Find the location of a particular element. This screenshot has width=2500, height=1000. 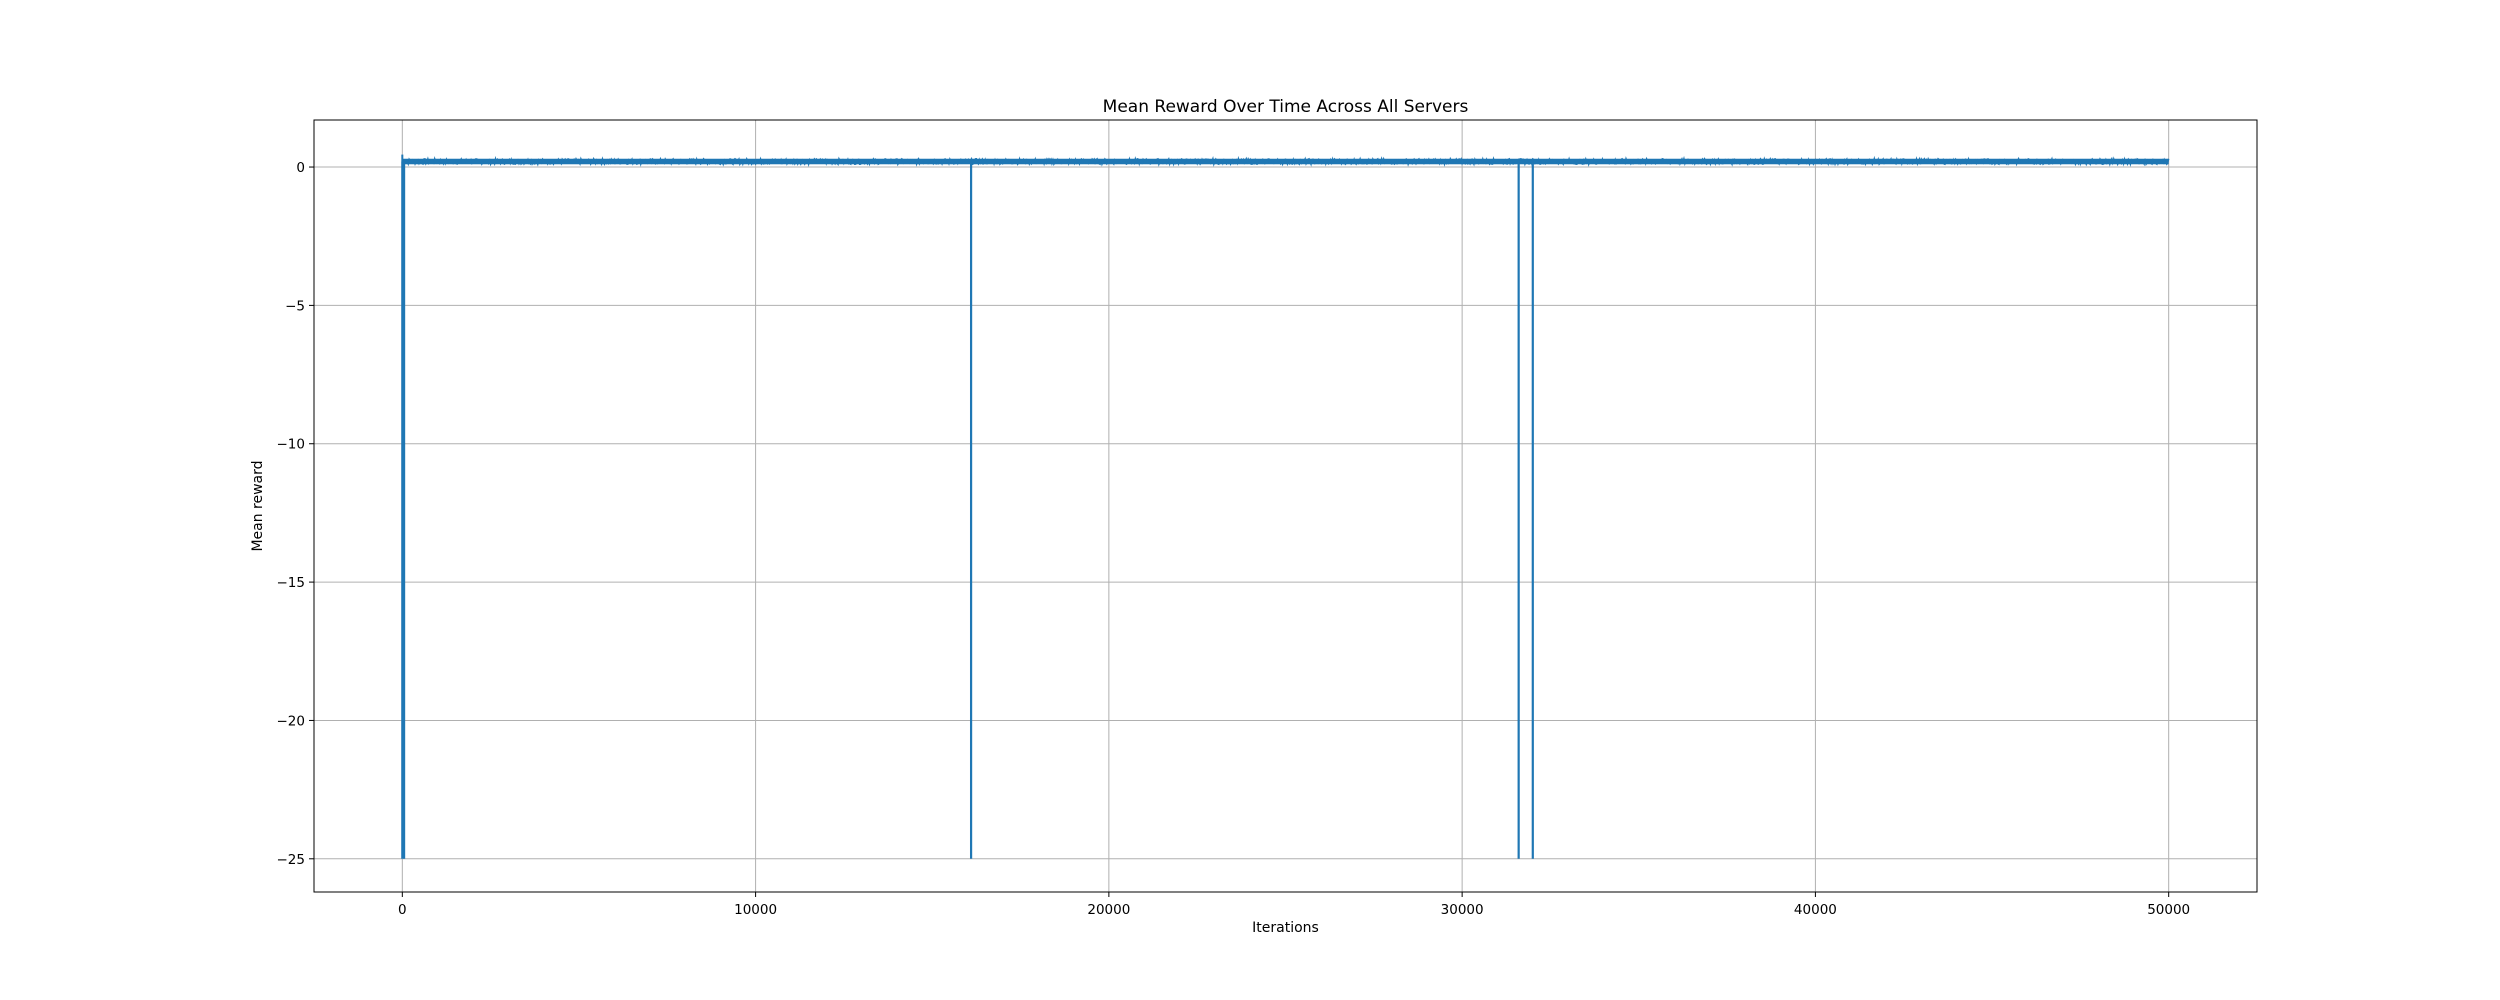

y-tick-label-1: −5 is located at coordinates (295, 306).